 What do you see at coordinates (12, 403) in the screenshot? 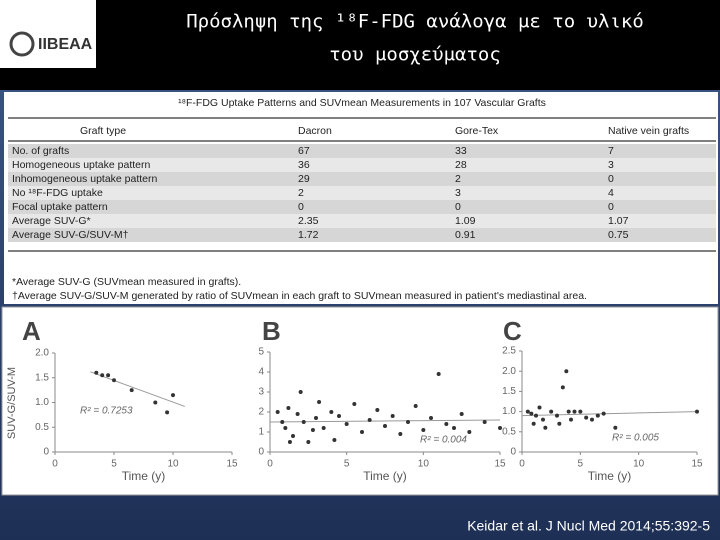
I see `y-axis-label: SUV-G/SUV-M` at bounding box center [12, 403].